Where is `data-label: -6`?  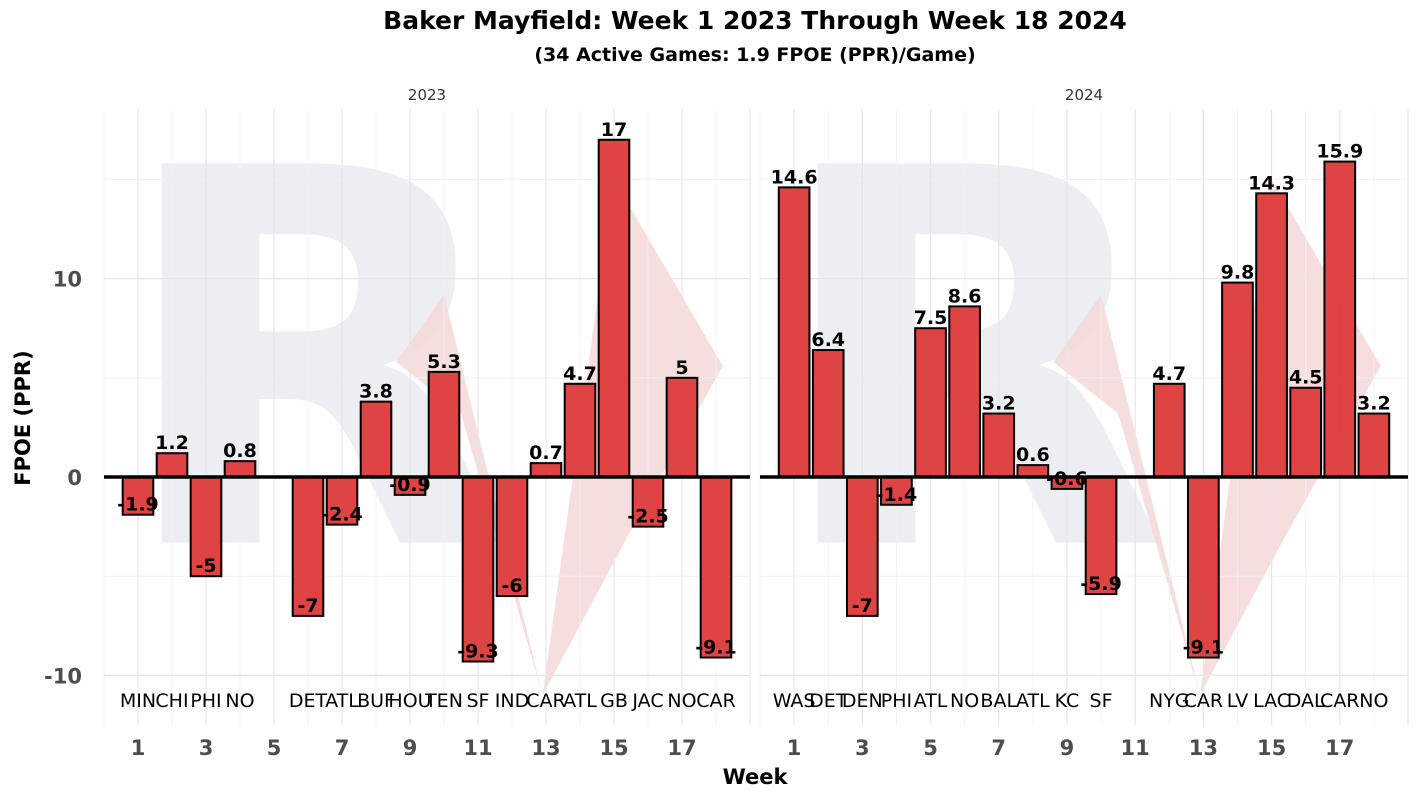
data-label: -6 is located at coordinates (511, 586).